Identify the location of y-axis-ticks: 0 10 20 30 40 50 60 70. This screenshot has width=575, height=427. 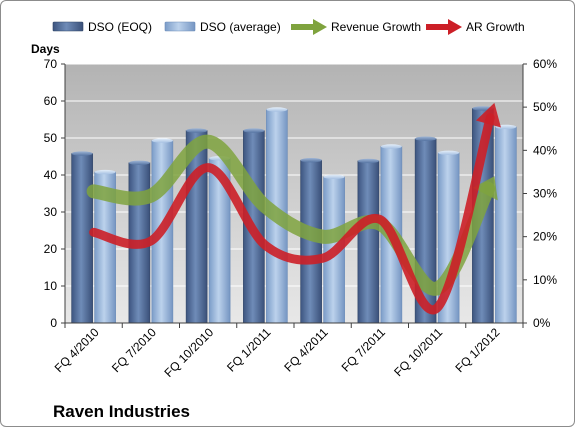
(54, 193).